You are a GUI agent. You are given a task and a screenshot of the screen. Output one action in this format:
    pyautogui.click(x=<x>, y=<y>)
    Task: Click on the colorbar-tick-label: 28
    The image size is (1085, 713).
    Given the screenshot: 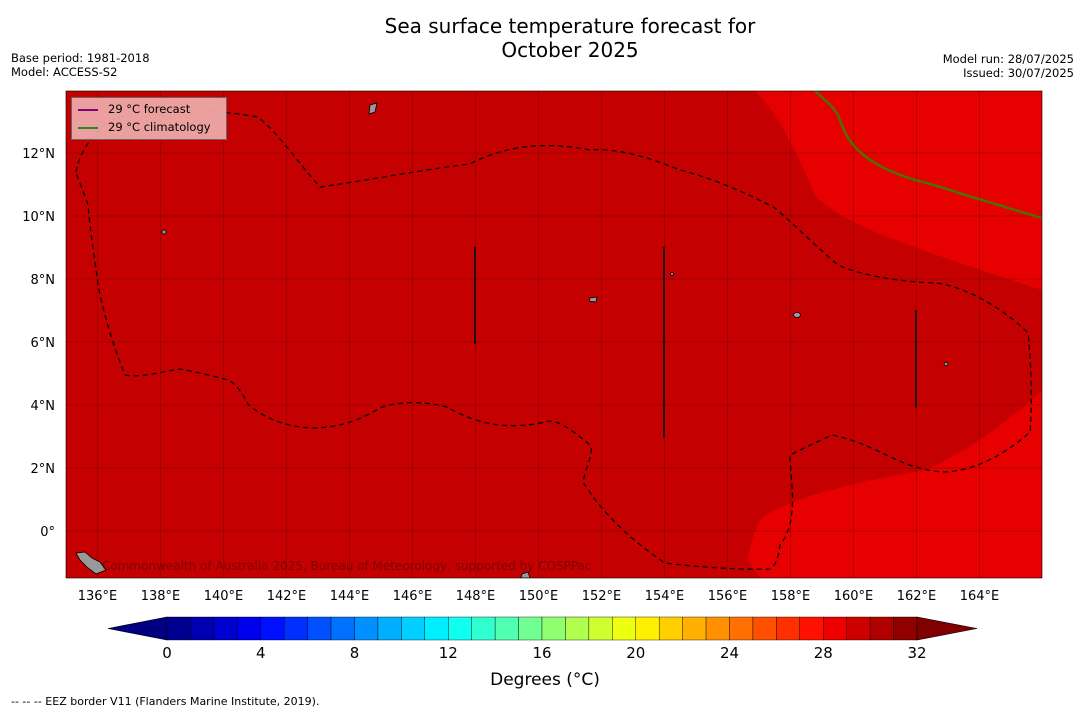 What is the action you would take?
    pyautogui.click(x=823, y=653)
    